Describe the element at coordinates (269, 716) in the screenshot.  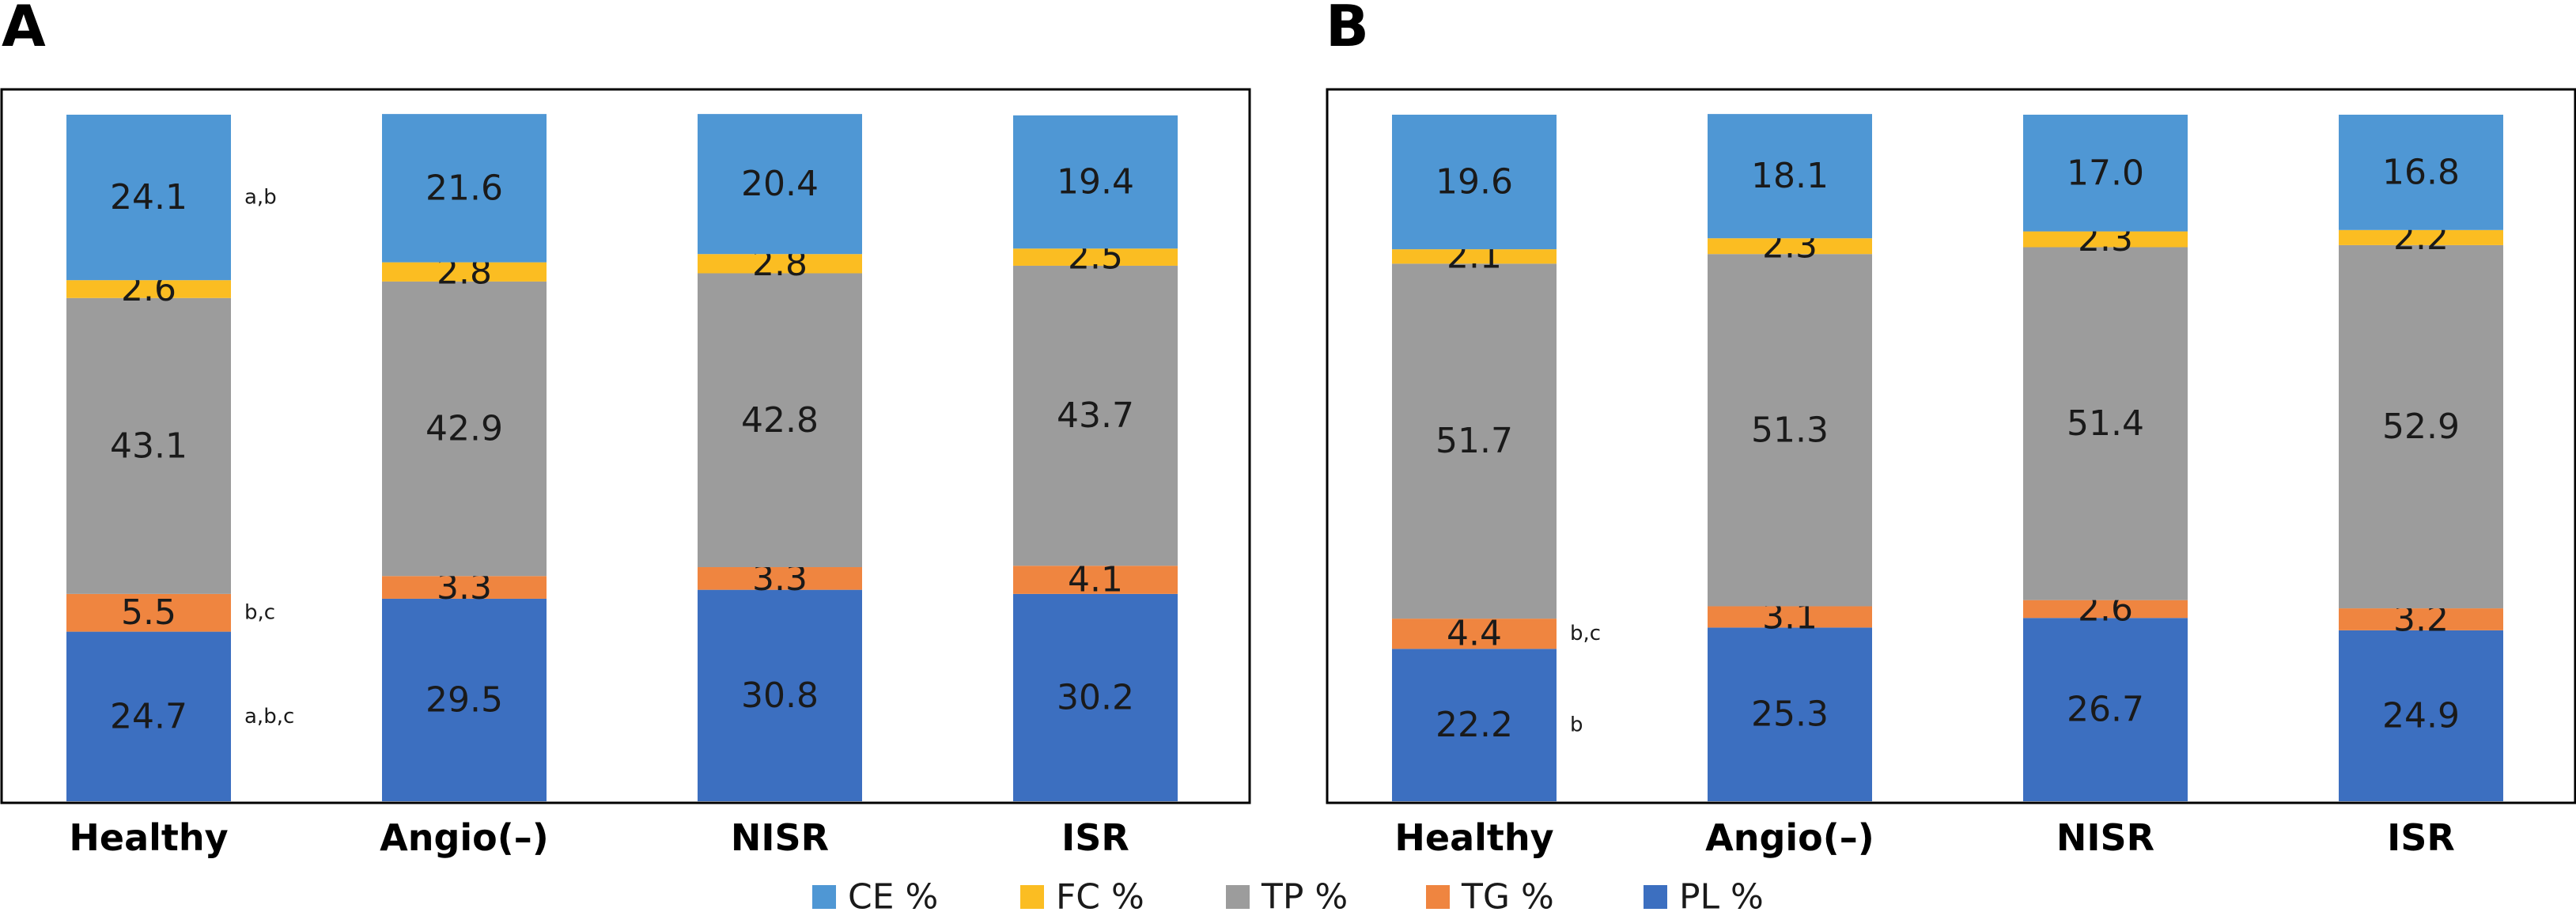
I see `significance-annotation-healthy-pl: a,b,c` at that location.